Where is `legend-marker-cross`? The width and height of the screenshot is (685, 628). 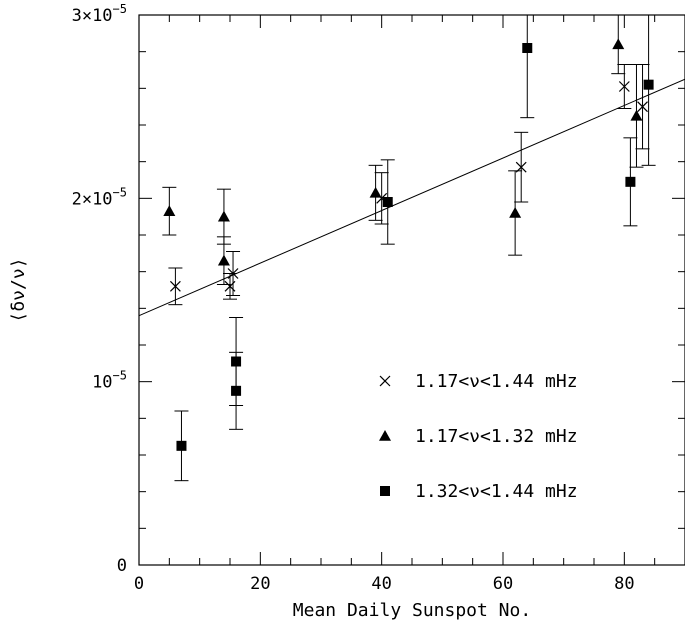 legend-marker-cross is located at coordinates (385, 381).